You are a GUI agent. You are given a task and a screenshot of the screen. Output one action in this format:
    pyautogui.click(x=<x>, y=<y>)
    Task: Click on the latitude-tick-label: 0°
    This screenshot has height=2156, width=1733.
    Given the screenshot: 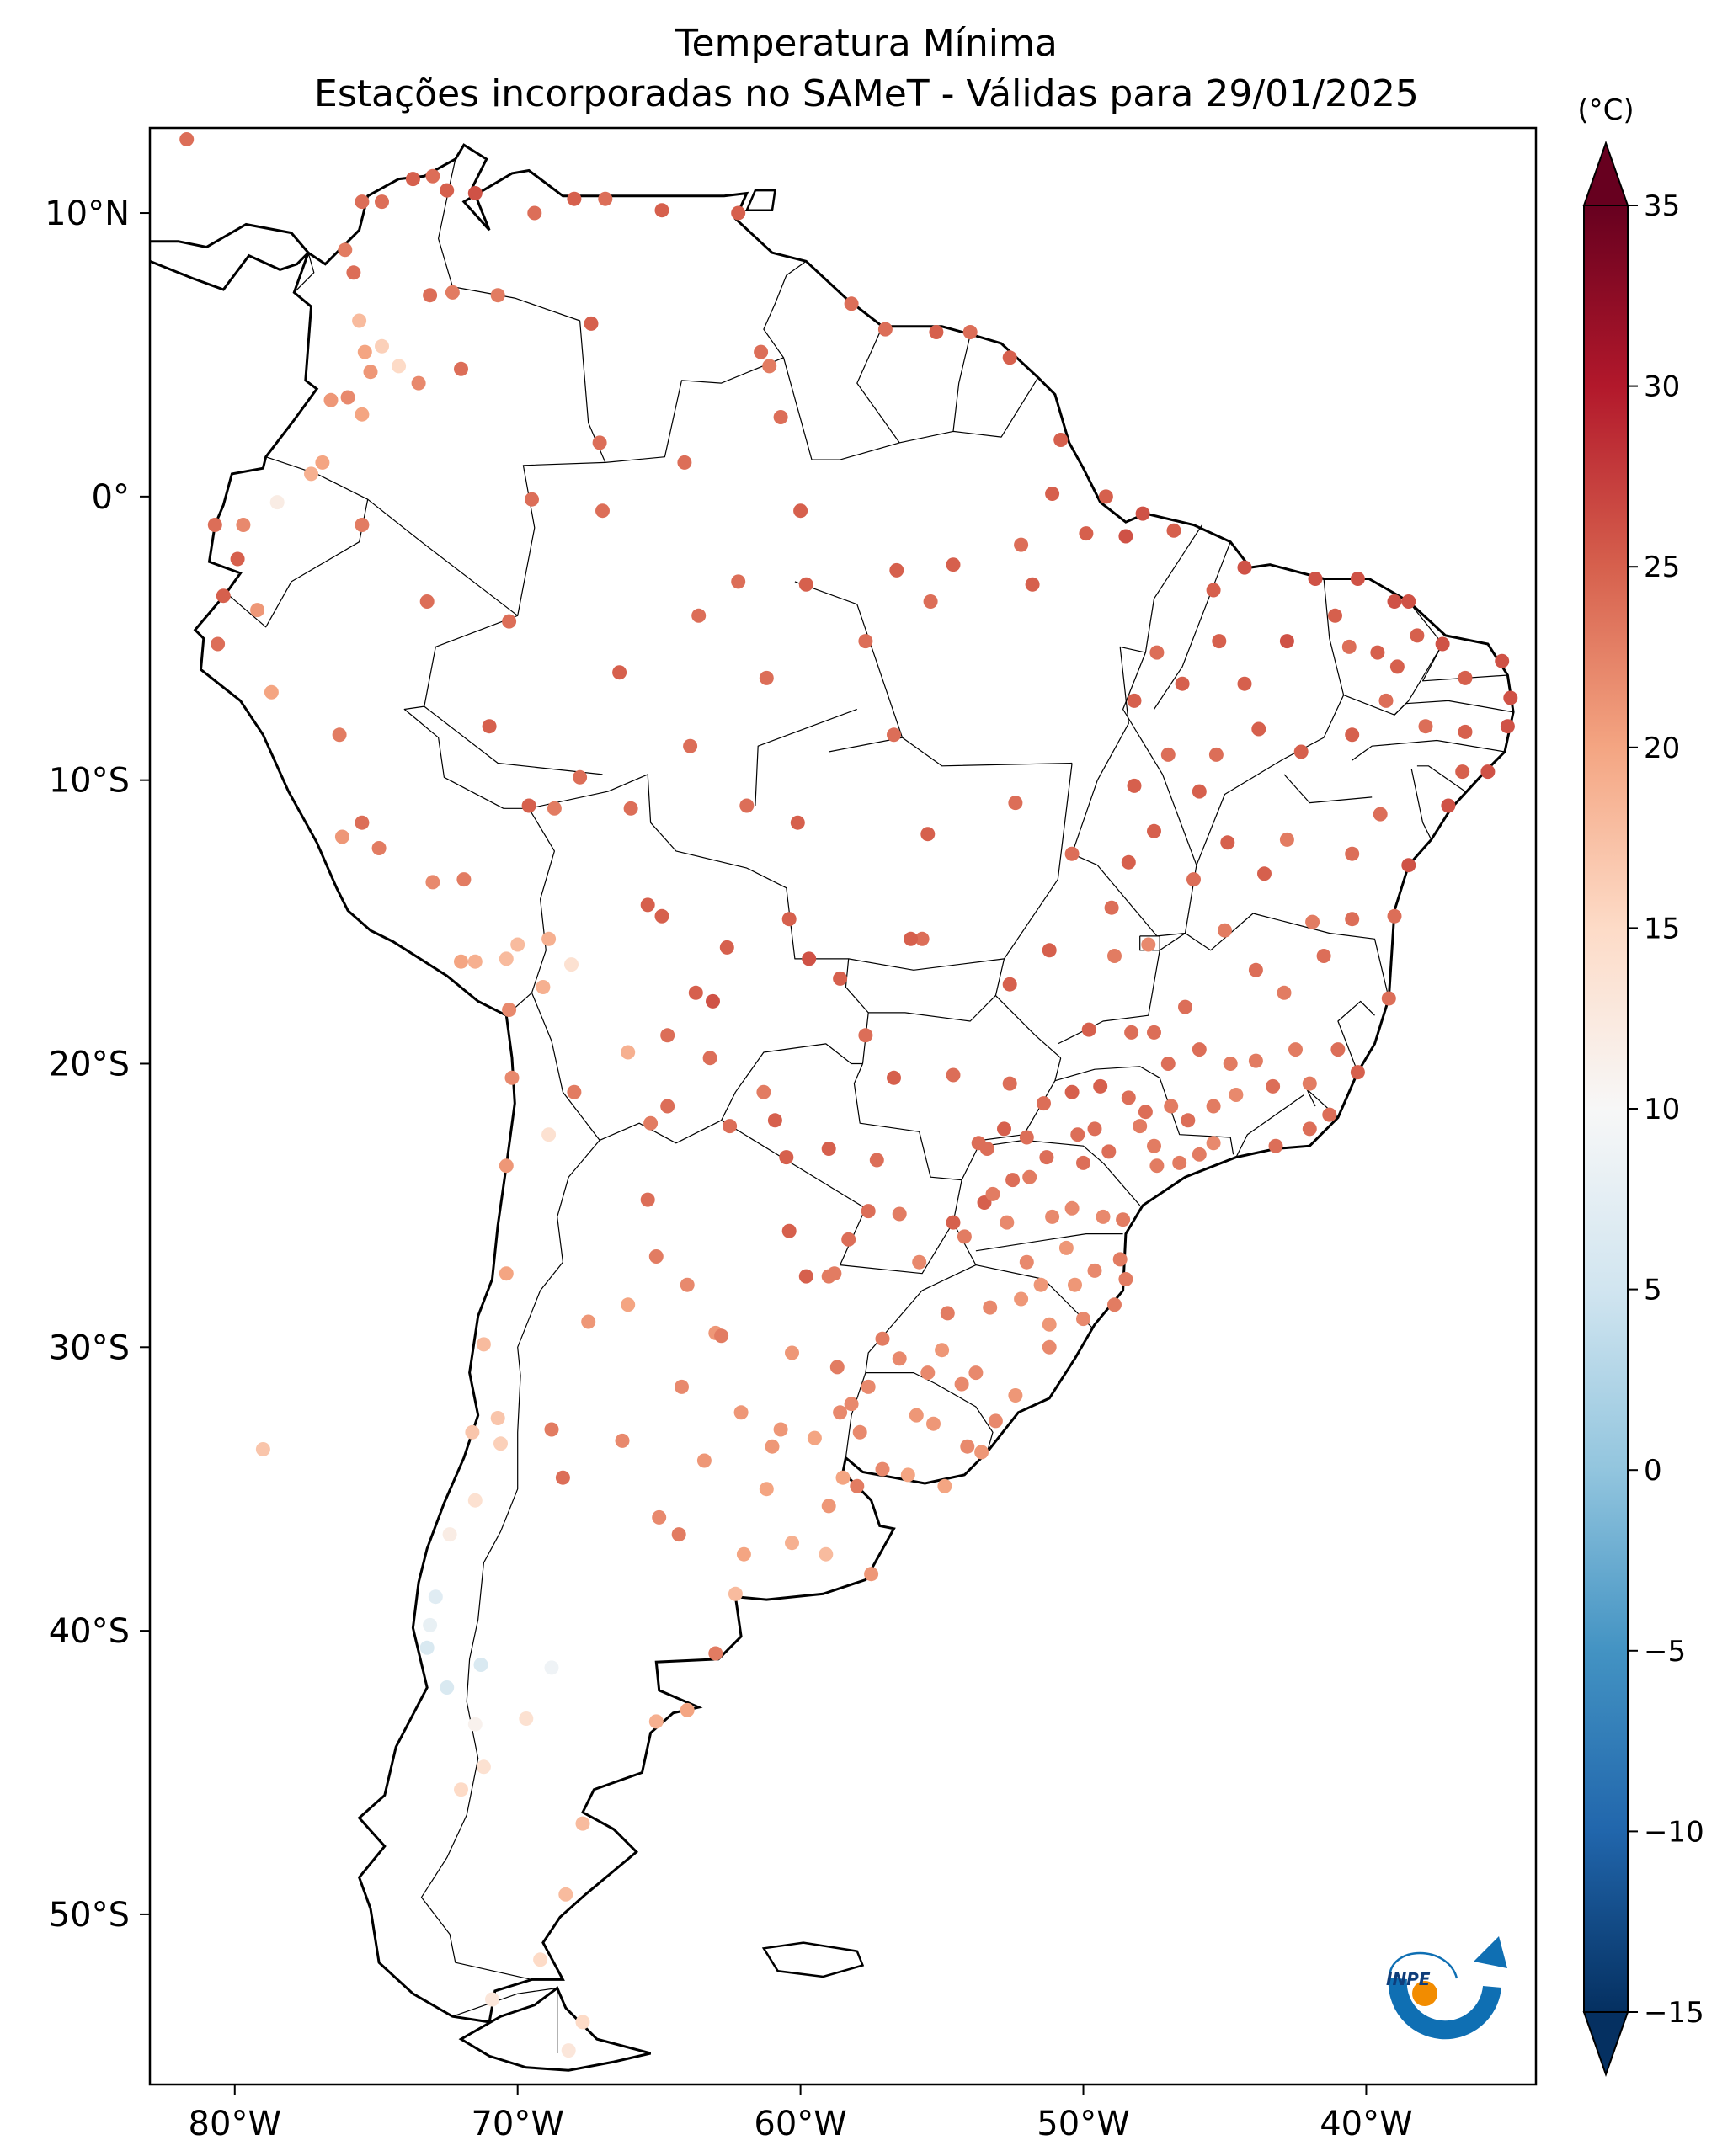 What is the action you would take?
    pyautogui.click(x=111, y=497)
    